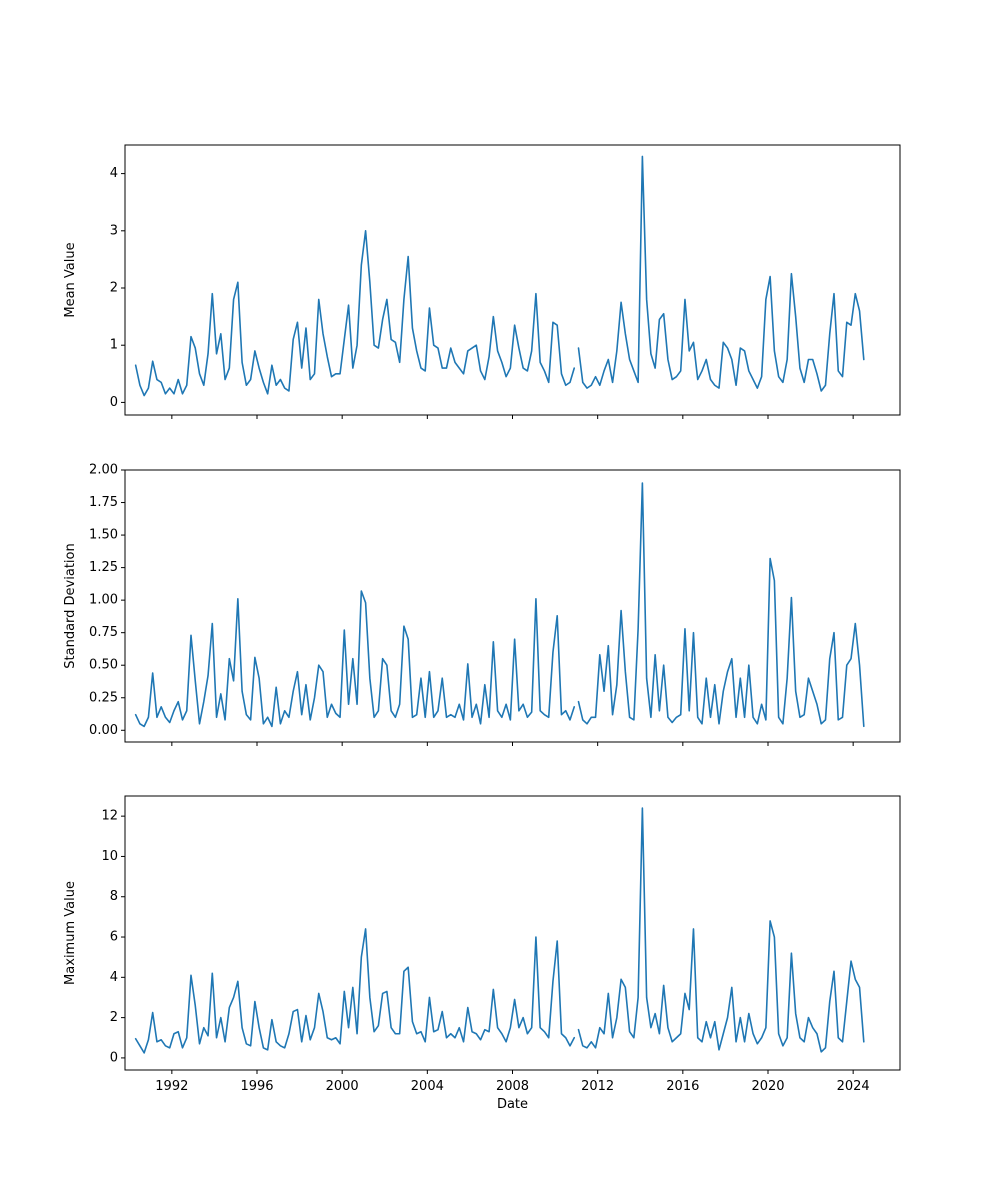 This screenshot has height=1200, width=1000. Describe the element at coordinates (103, 632) in the screenshot. I see `standard-deviation-y-tick-label: 0.75` at that location.